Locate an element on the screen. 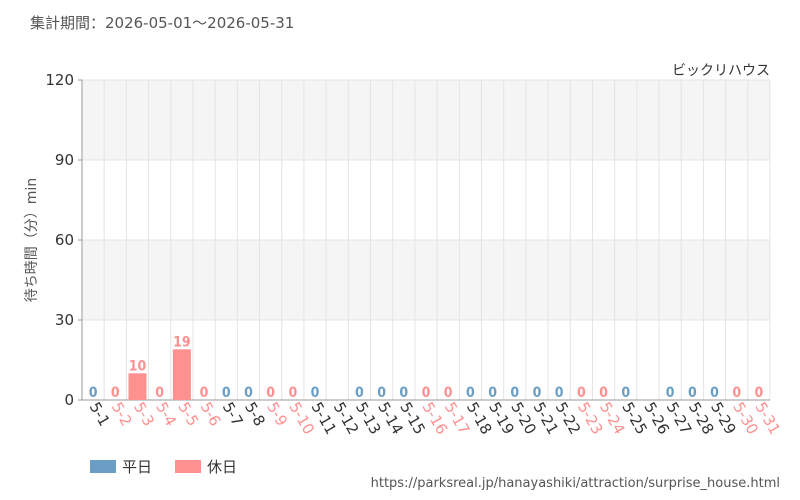 The image size is (800, 500). y-axis-label: 待ち時間（分）min is located at coordinates (32, 240).